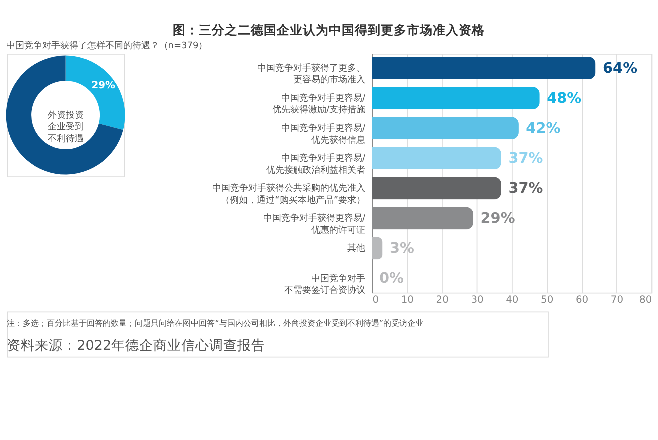 The width and height of the screenshot is (658, 440). I want to click on text: 资料来源：2022年德企商业信心调查报告, so click(136, 346).